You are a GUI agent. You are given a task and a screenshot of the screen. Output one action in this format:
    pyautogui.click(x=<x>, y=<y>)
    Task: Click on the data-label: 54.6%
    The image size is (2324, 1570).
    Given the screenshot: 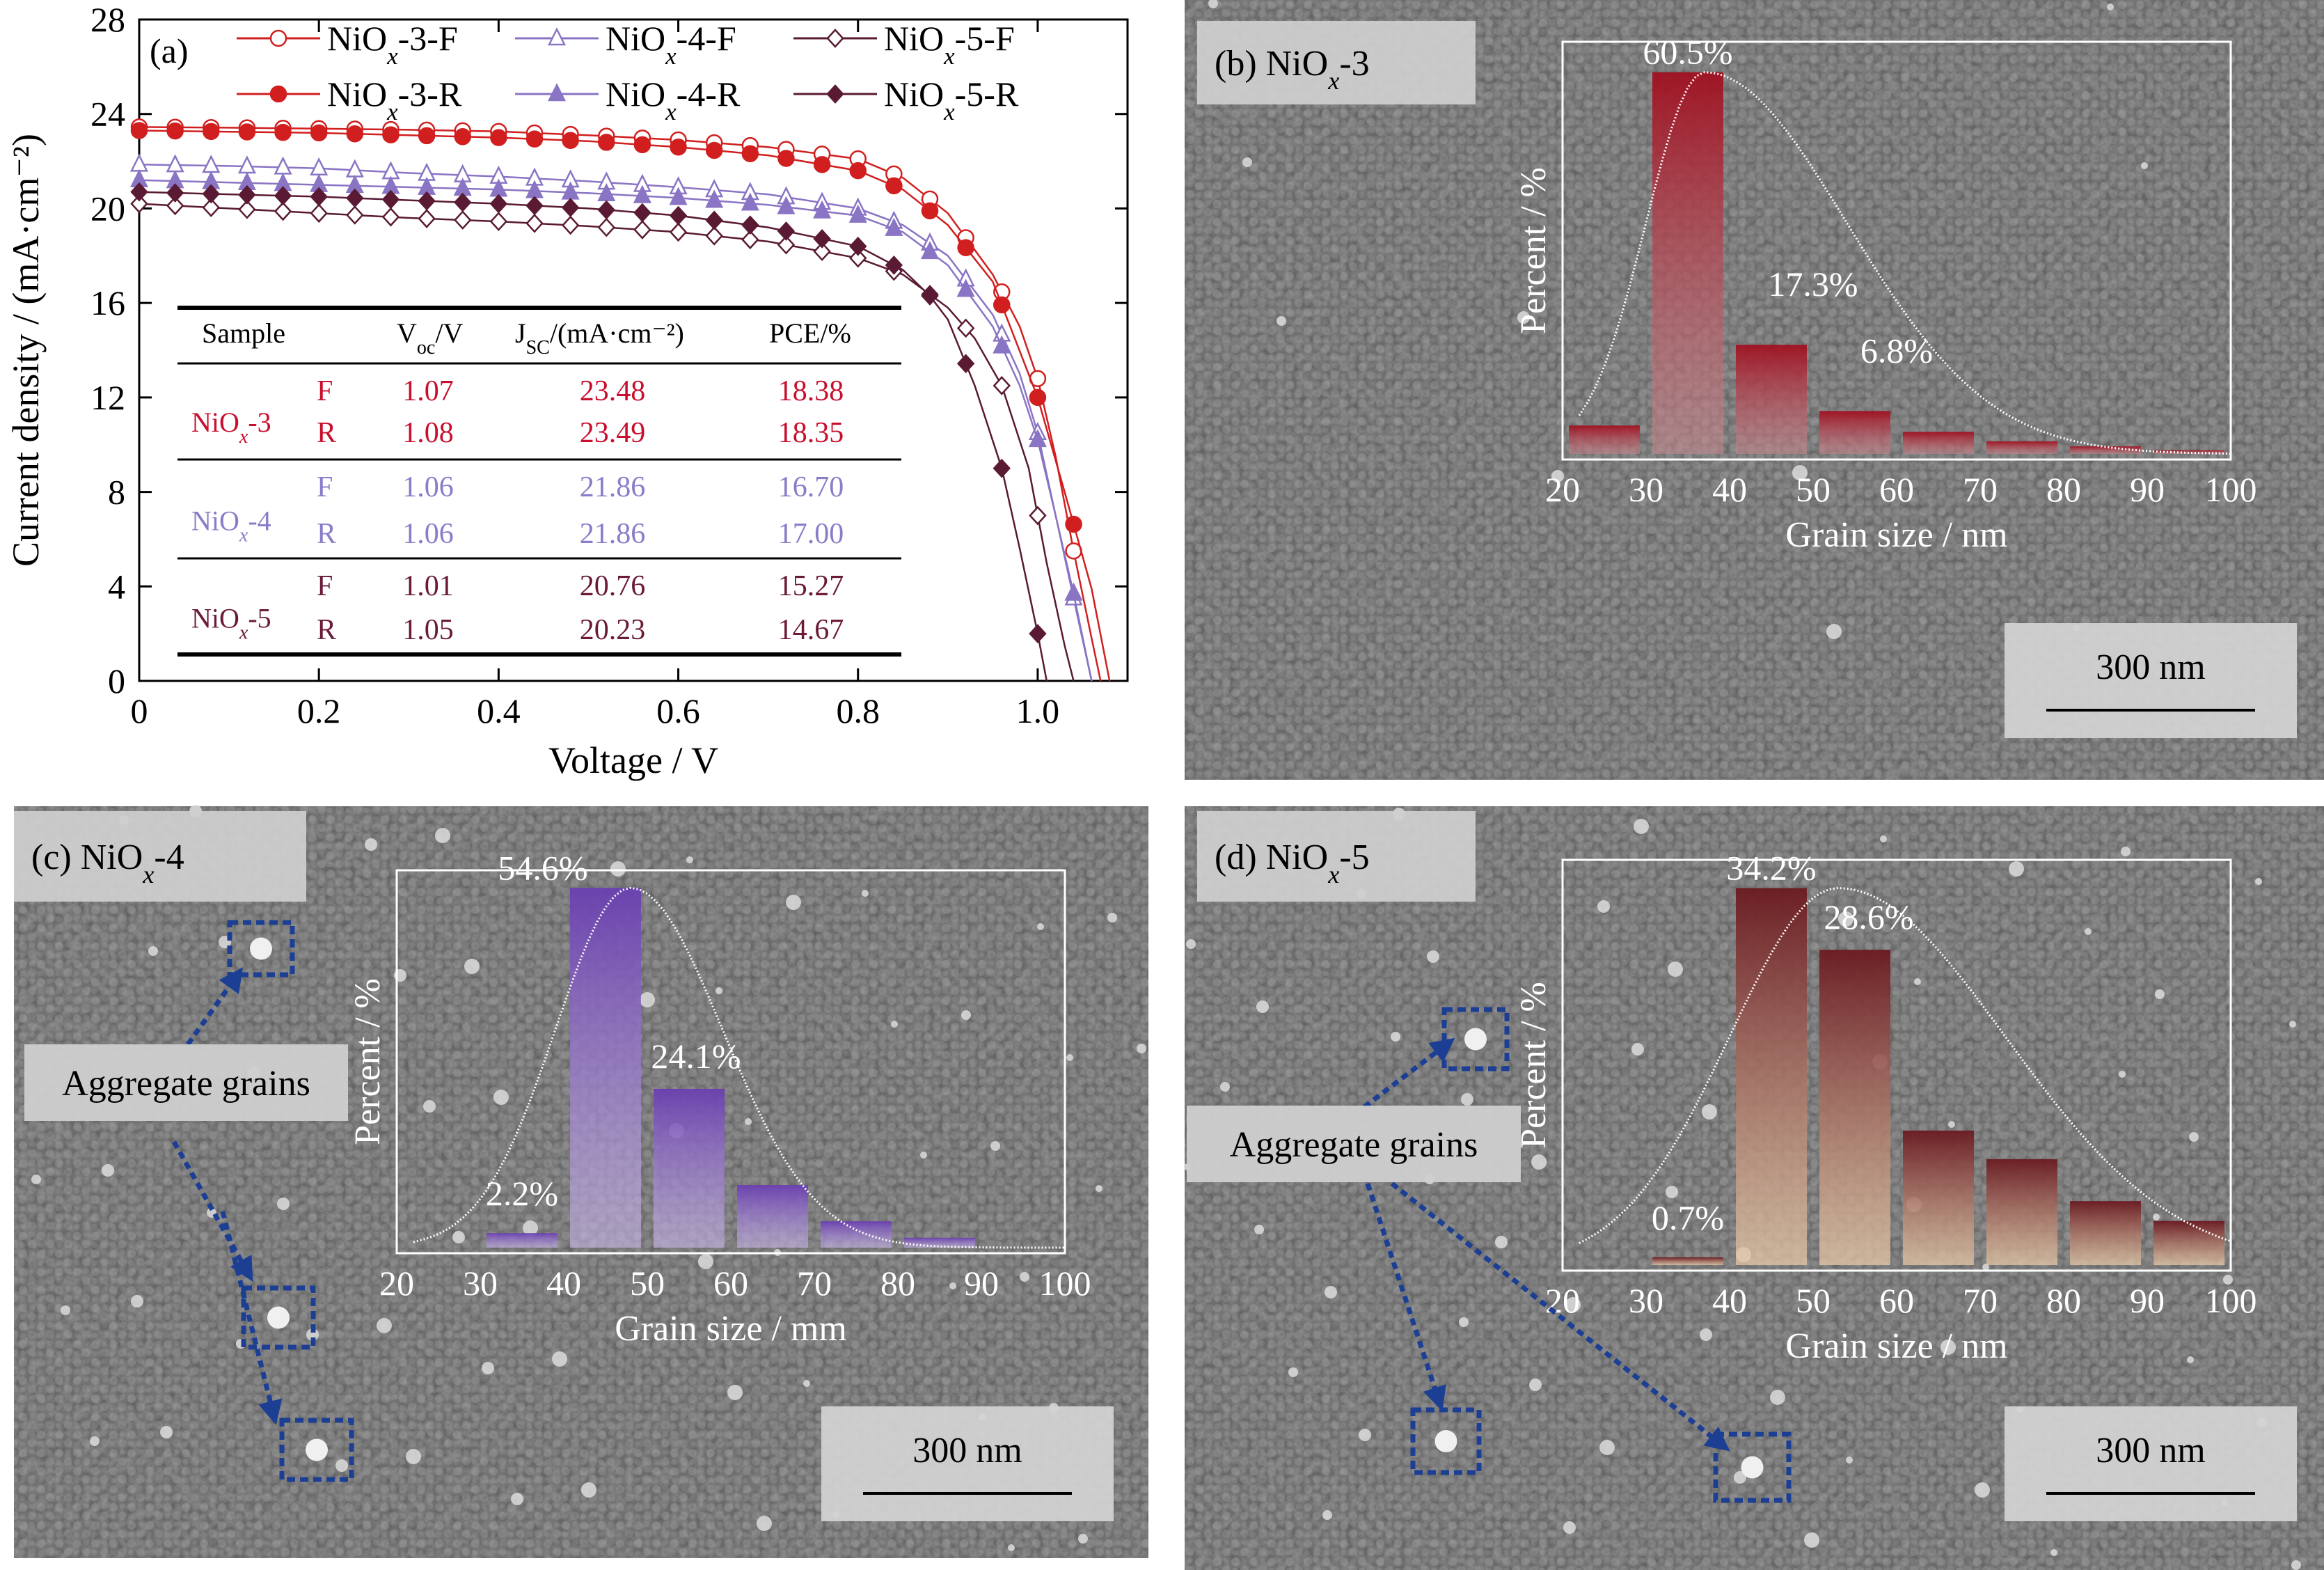 What is the action you would take?
    pyautogui.click(x=542, y=867)
    